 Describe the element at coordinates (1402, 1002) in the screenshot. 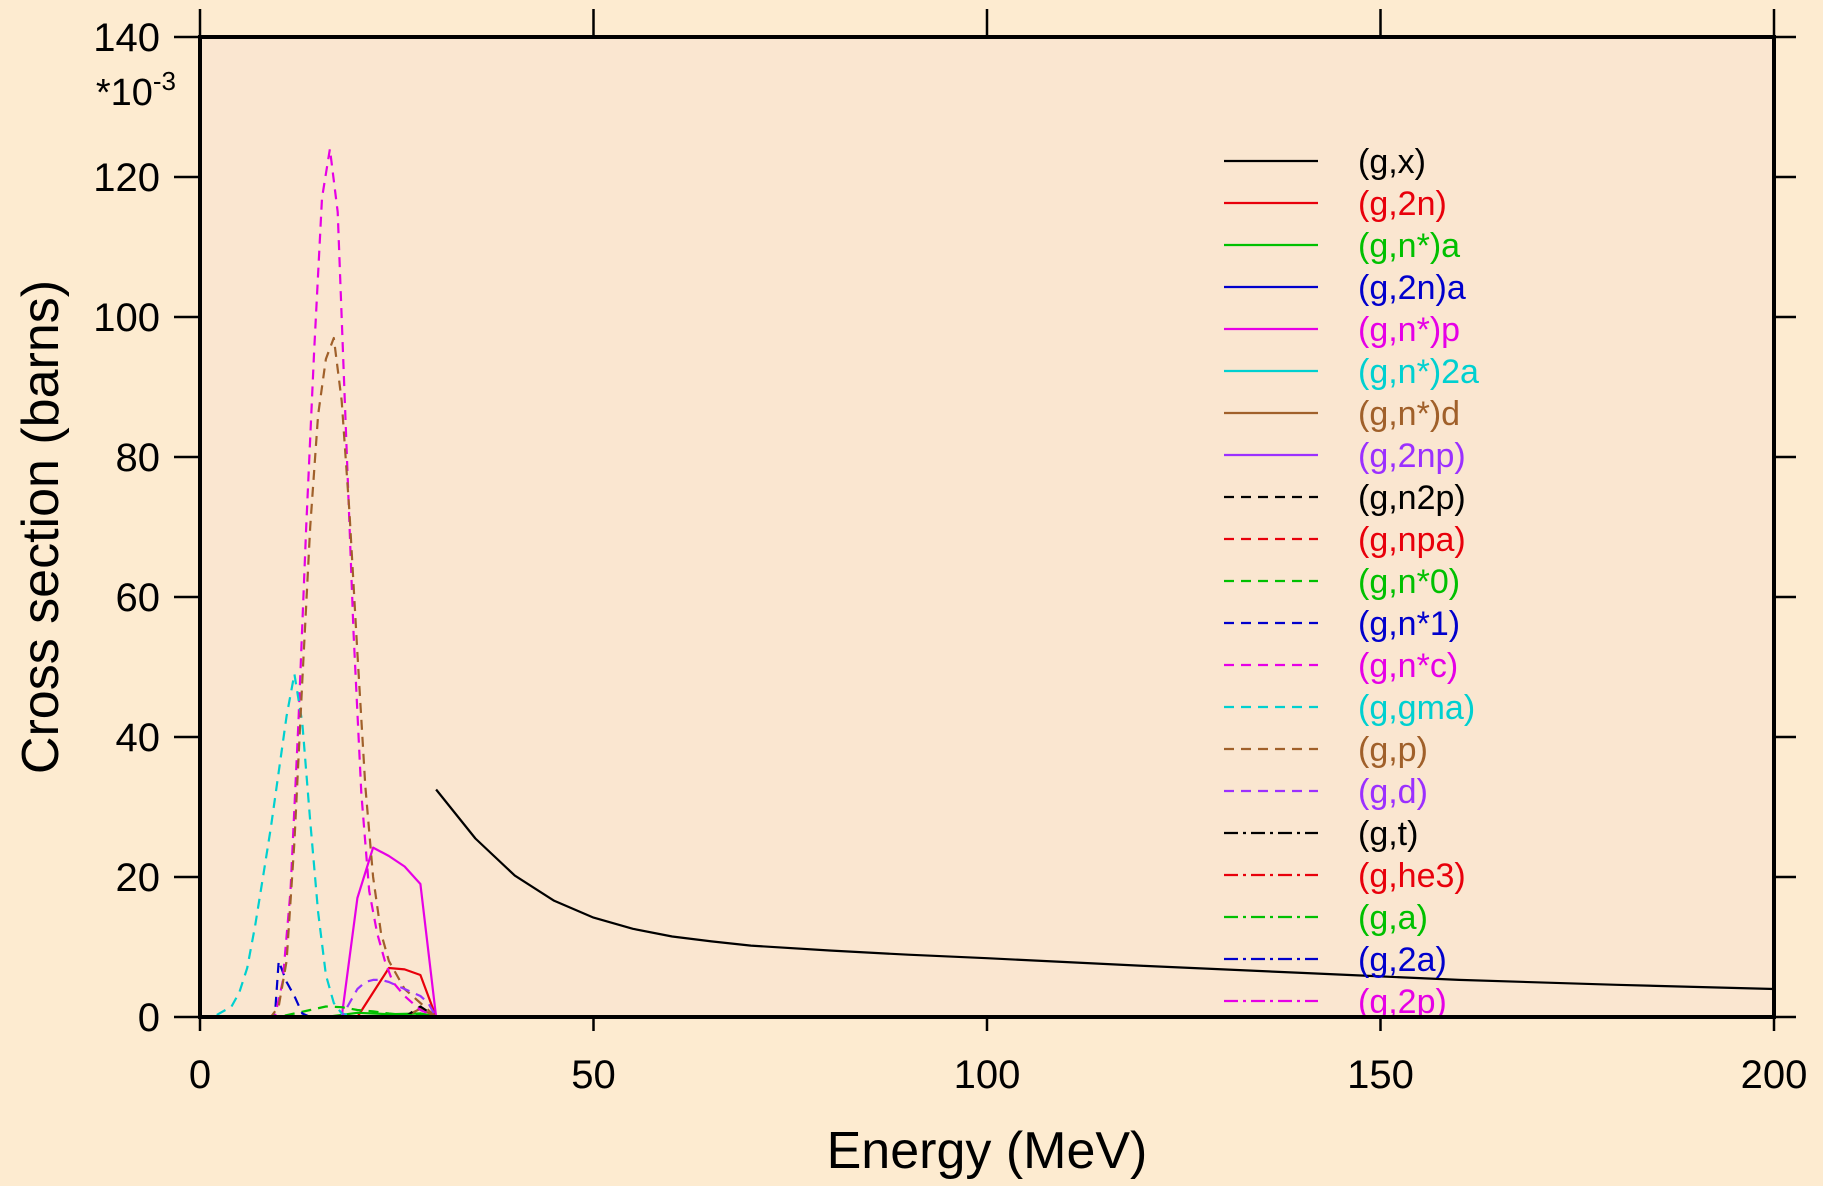

I see `legend-label: (g,2p)` at that location.